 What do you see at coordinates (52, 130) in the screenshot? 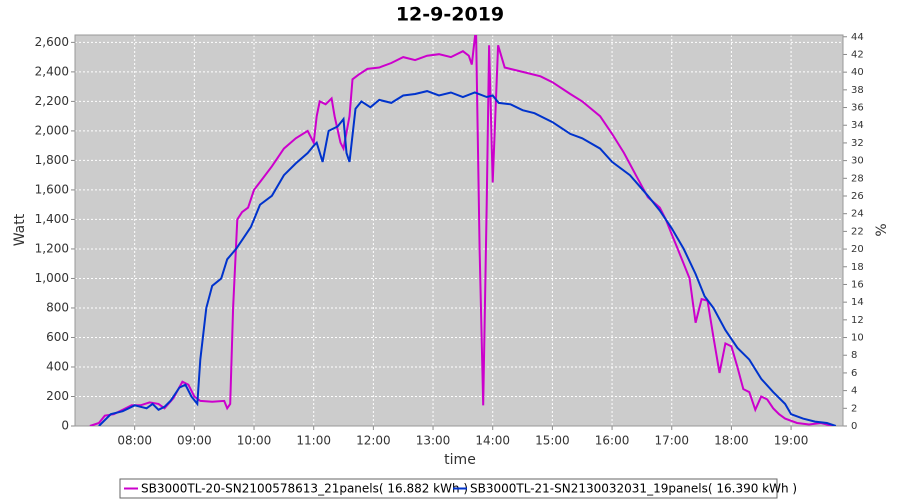
I see `y-tick-label: 2,000` at bounding box center [52, 130].